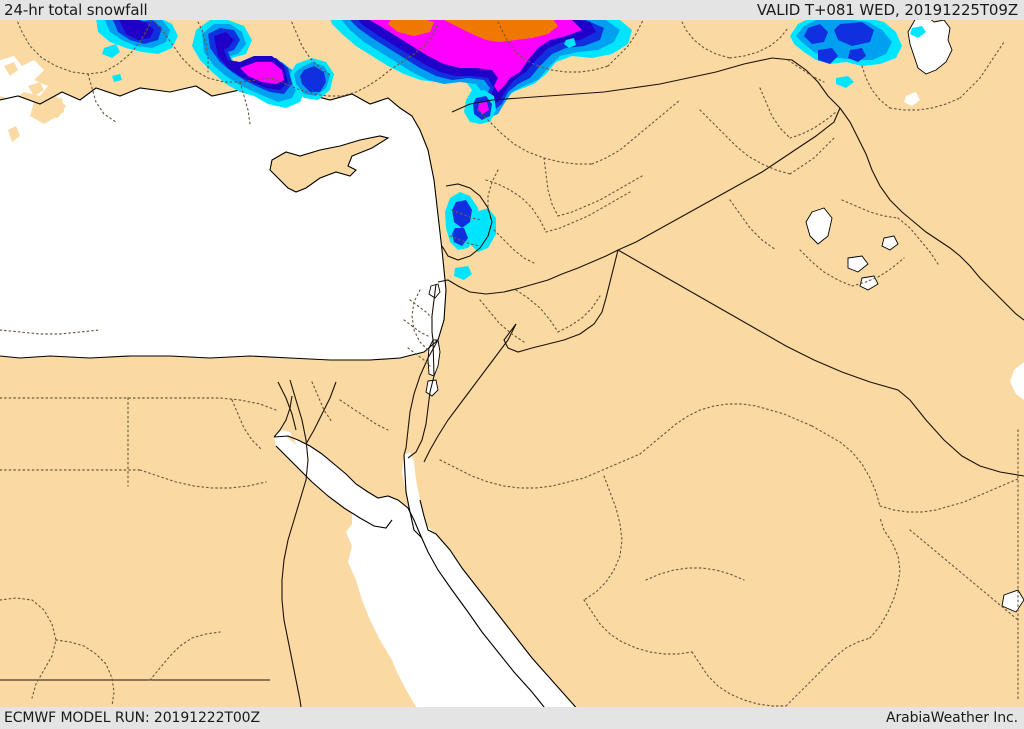  What do you see at coordinates (820, 363) in the screenshot?
I see `border-iraq-saudi` at bounding box center [820, 363].